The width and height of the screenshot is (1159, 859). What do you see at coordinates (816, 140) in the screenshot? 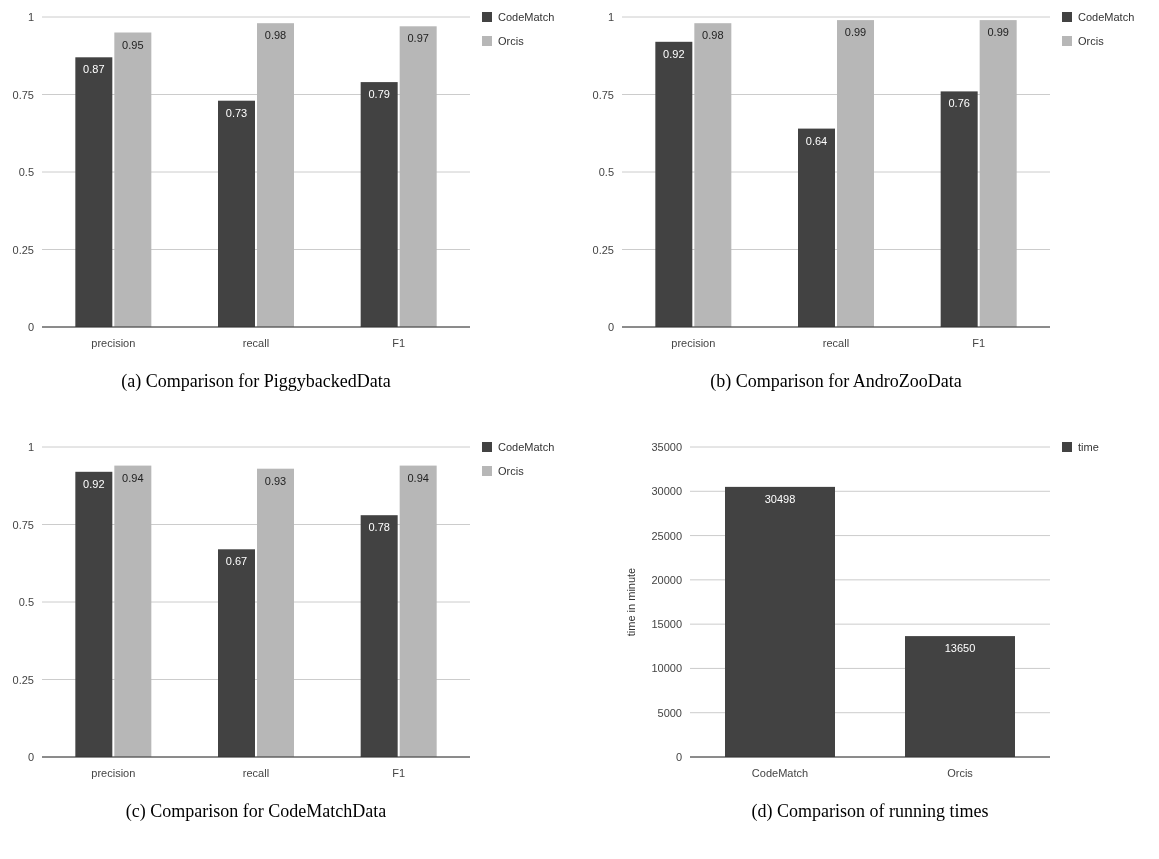
I see `data-label: 0.64` at bounding box center [816, 140].